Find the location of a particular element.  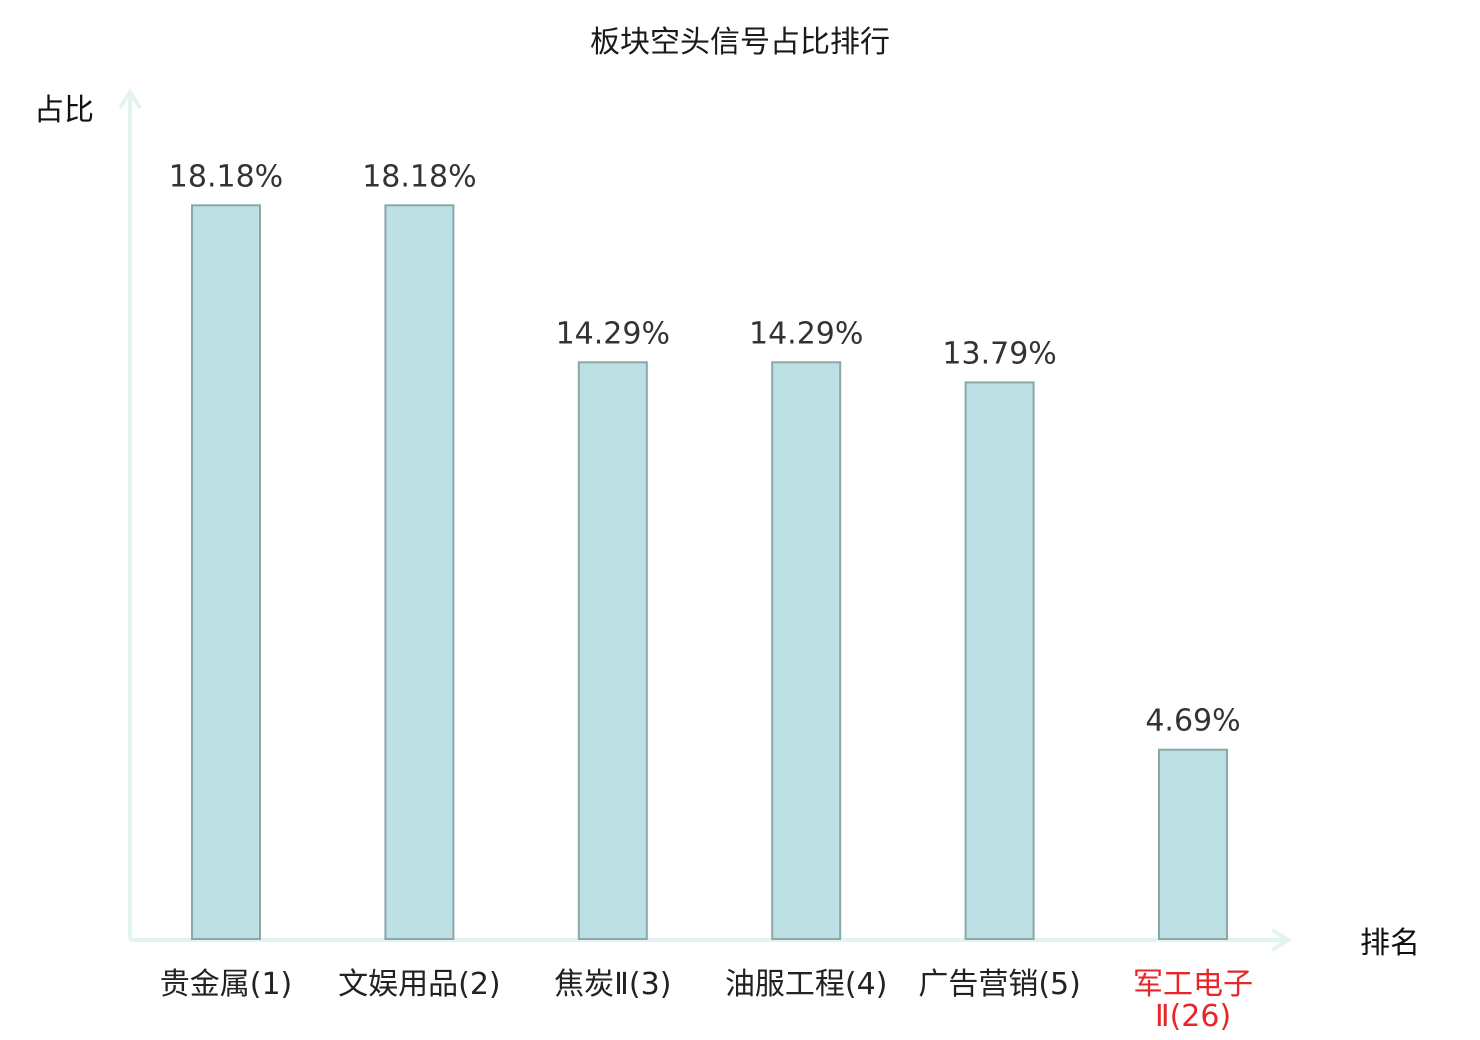

bar-value-label: 13.79% is located at coordinates (999, 353).